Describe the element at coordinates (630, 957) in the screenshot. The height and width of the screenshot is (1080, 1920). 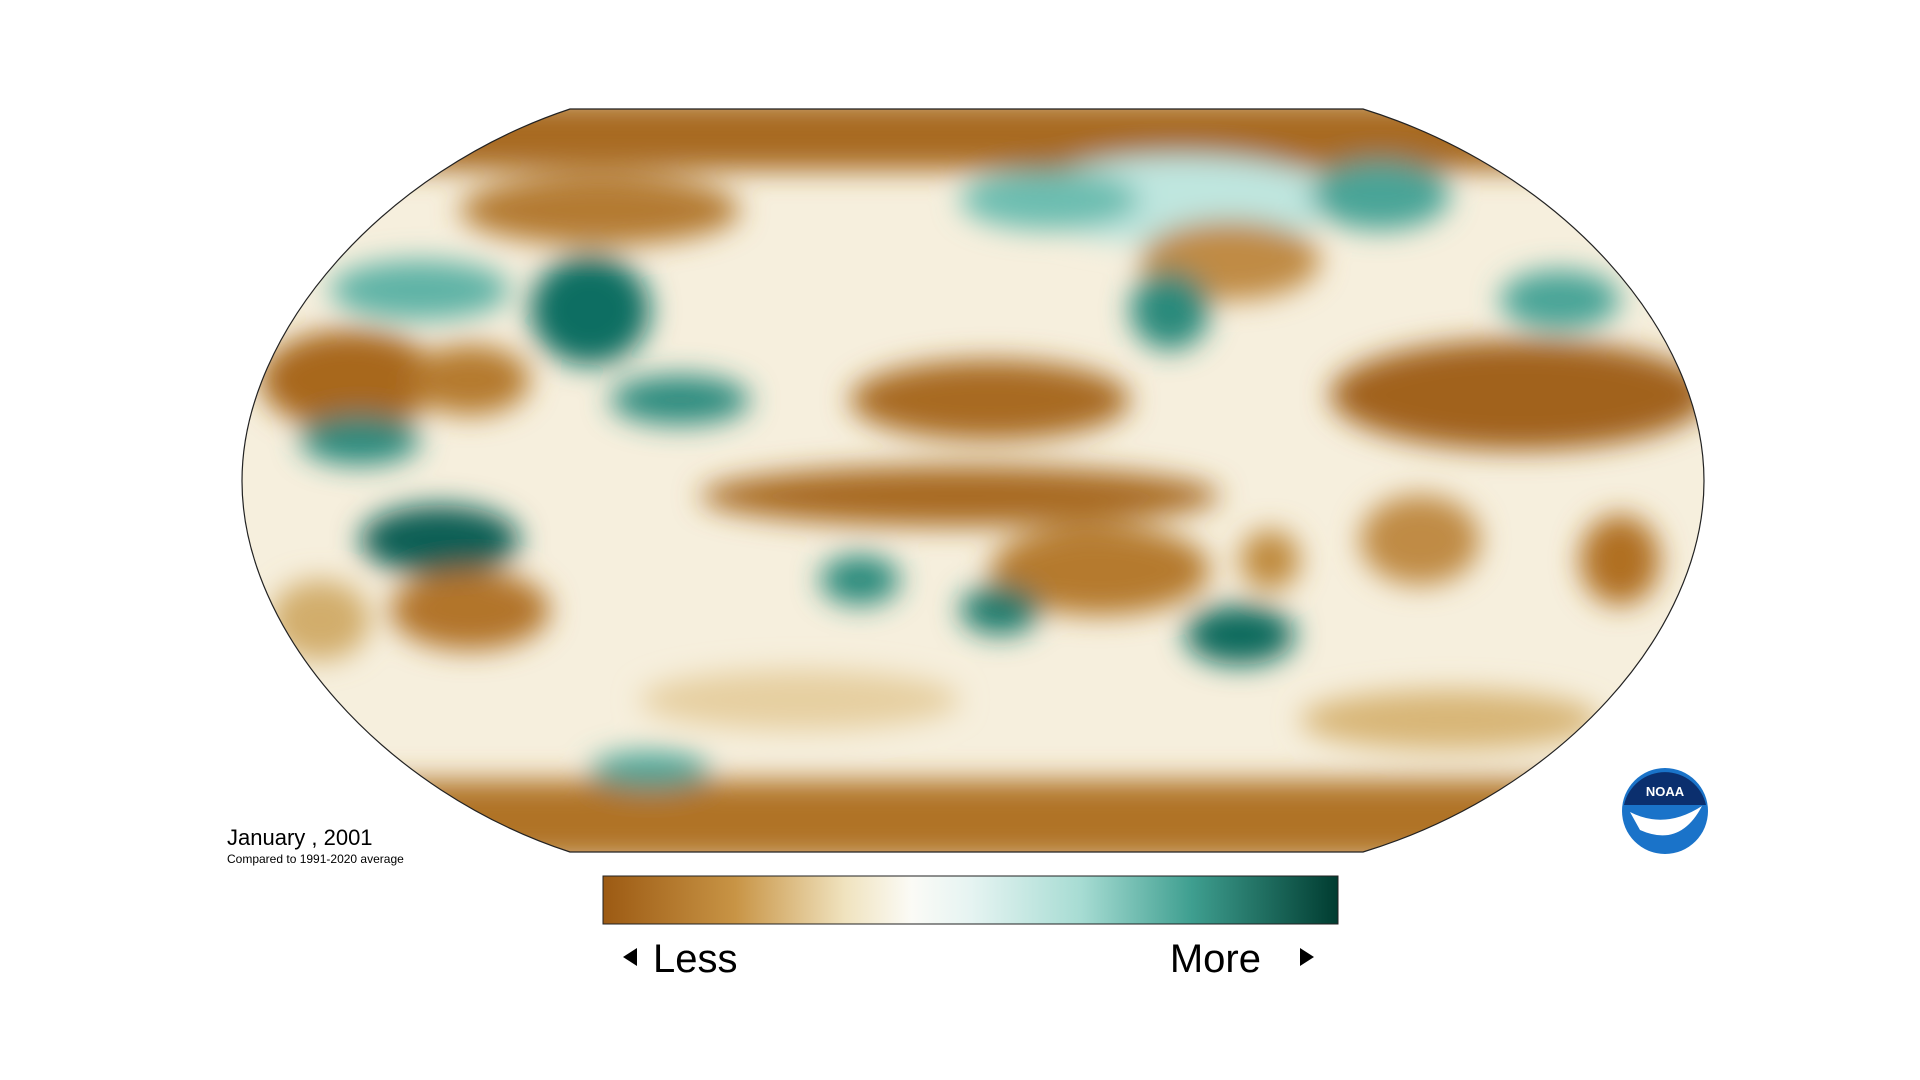
I see `less-arrow` at that location.